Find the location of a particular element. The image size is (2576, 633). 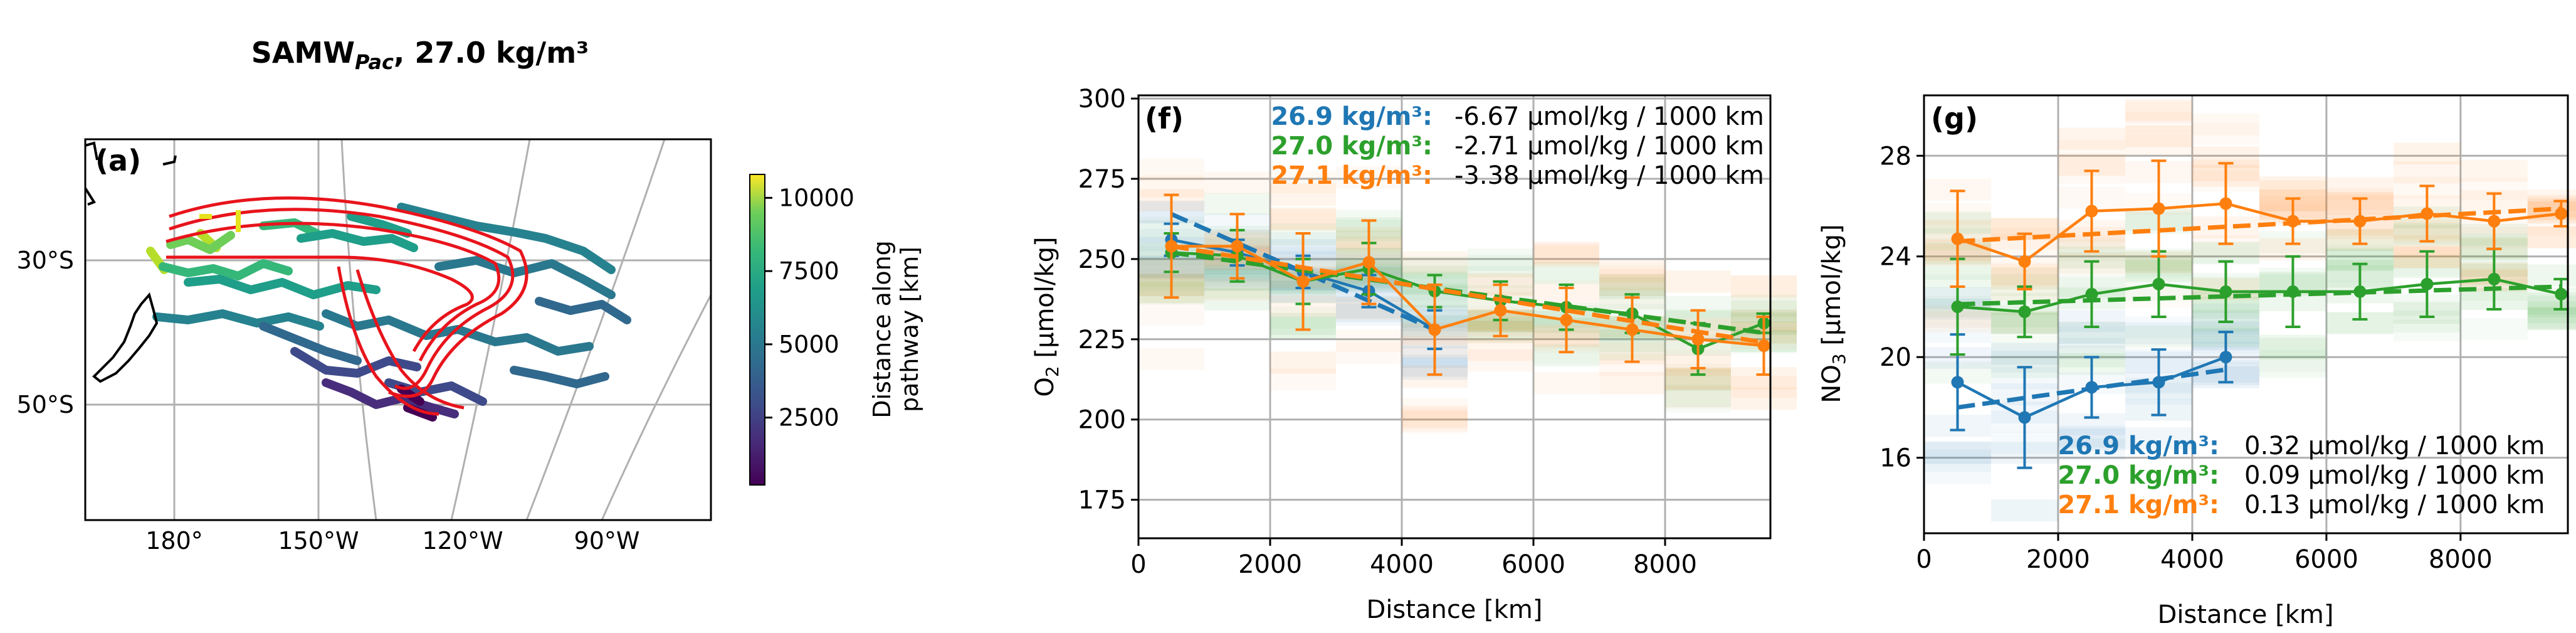

map-lat-label: 50°S is located at coordinates (45, 404).